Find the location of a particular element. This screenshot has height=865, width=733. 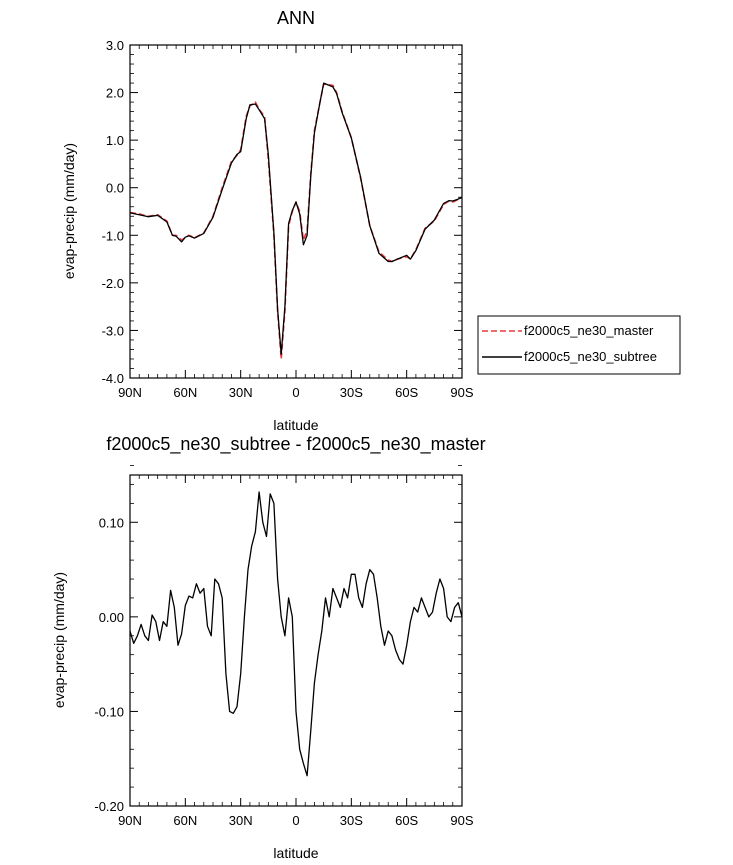

bottom-x-tick-label: 0 is located at coordinates (295, 820).